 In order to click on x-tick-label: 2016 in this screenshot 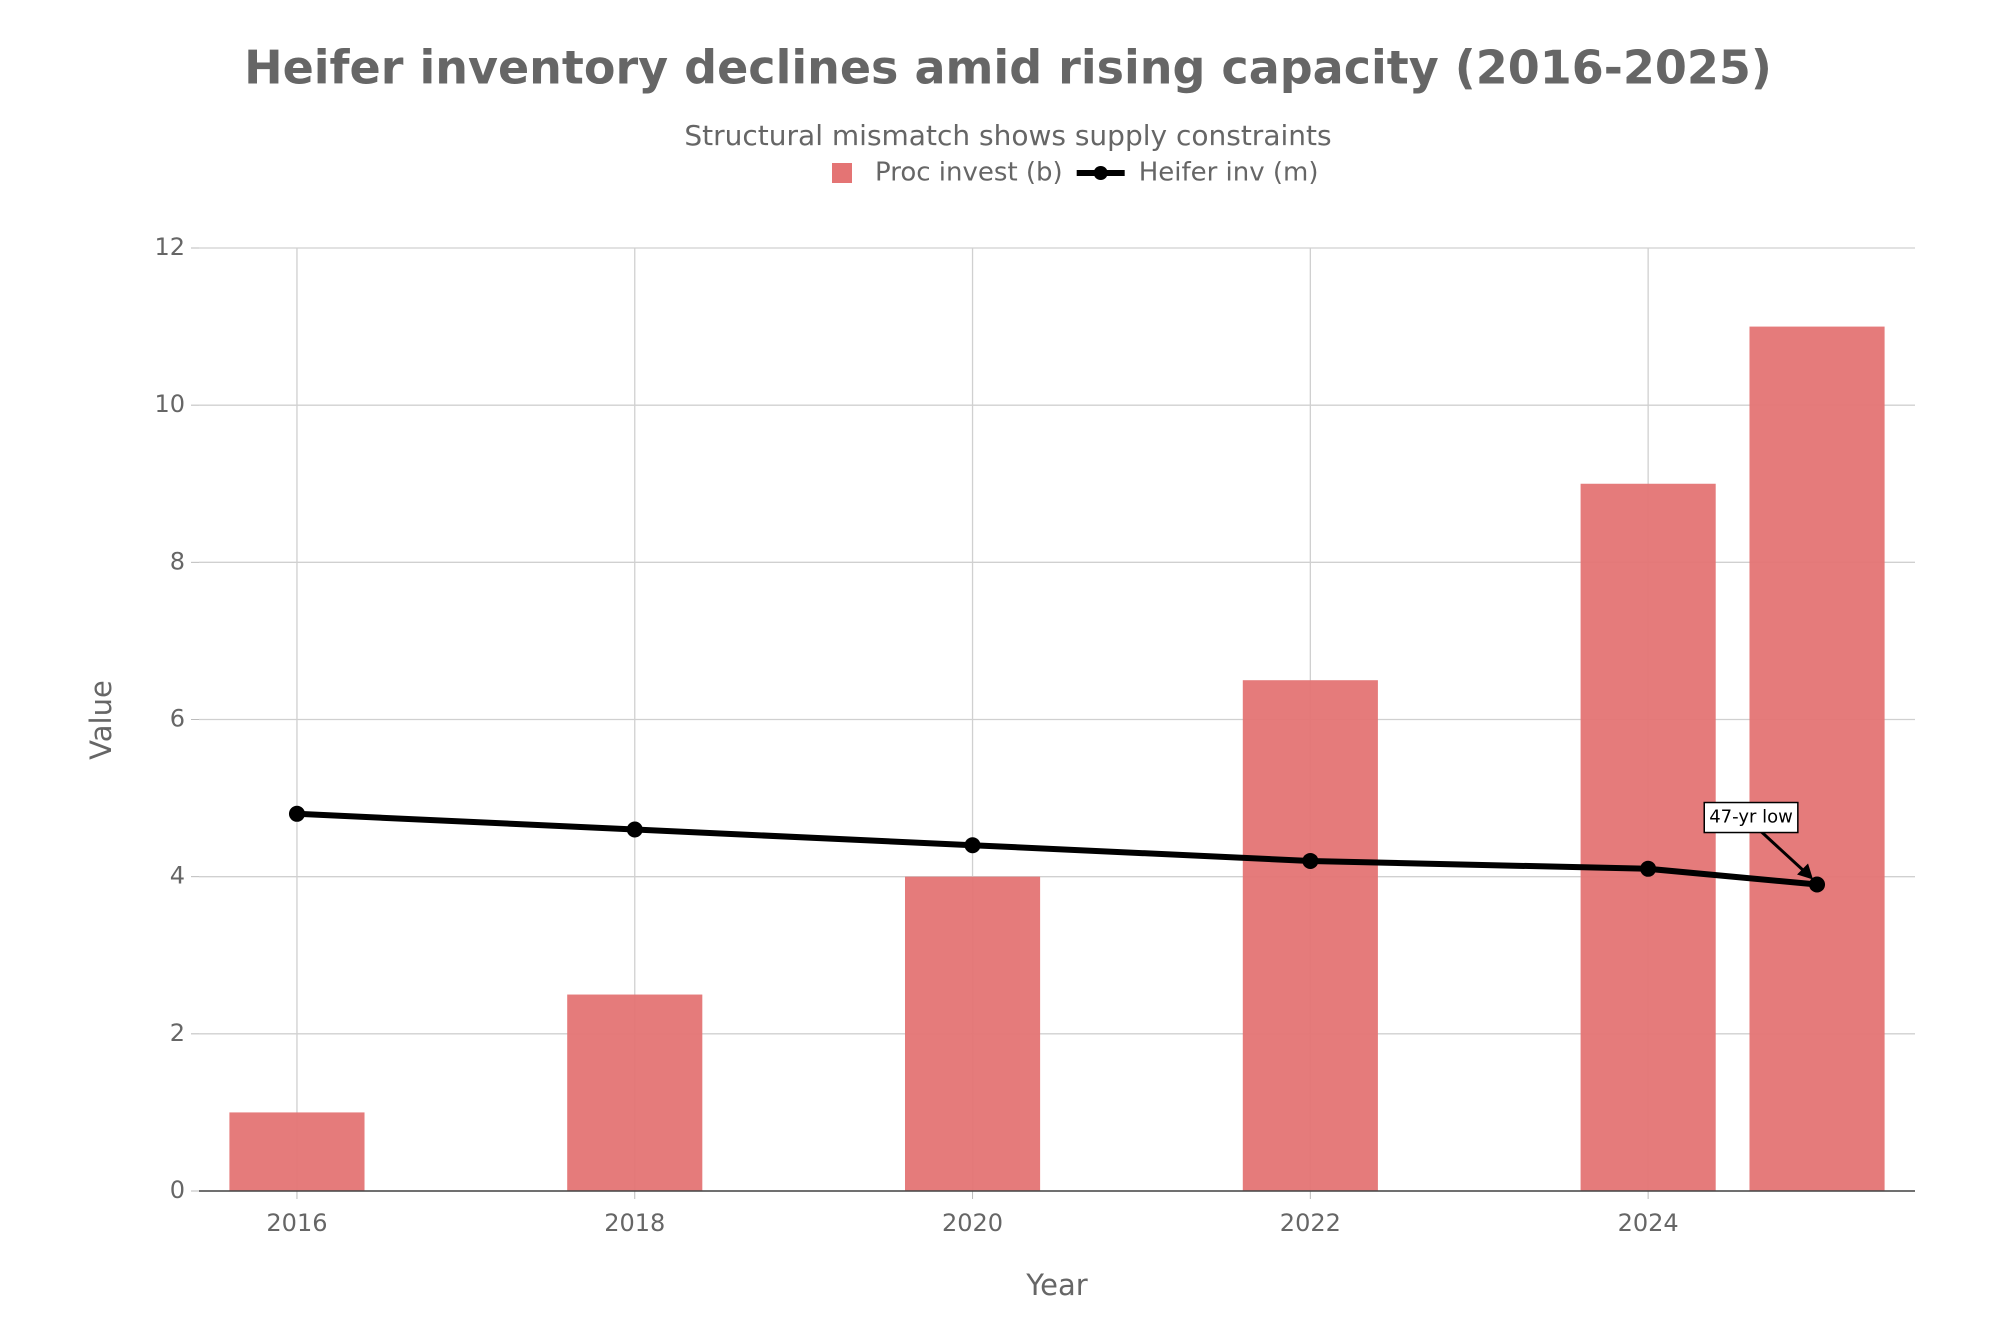, I will do `click(296, 1223)`.